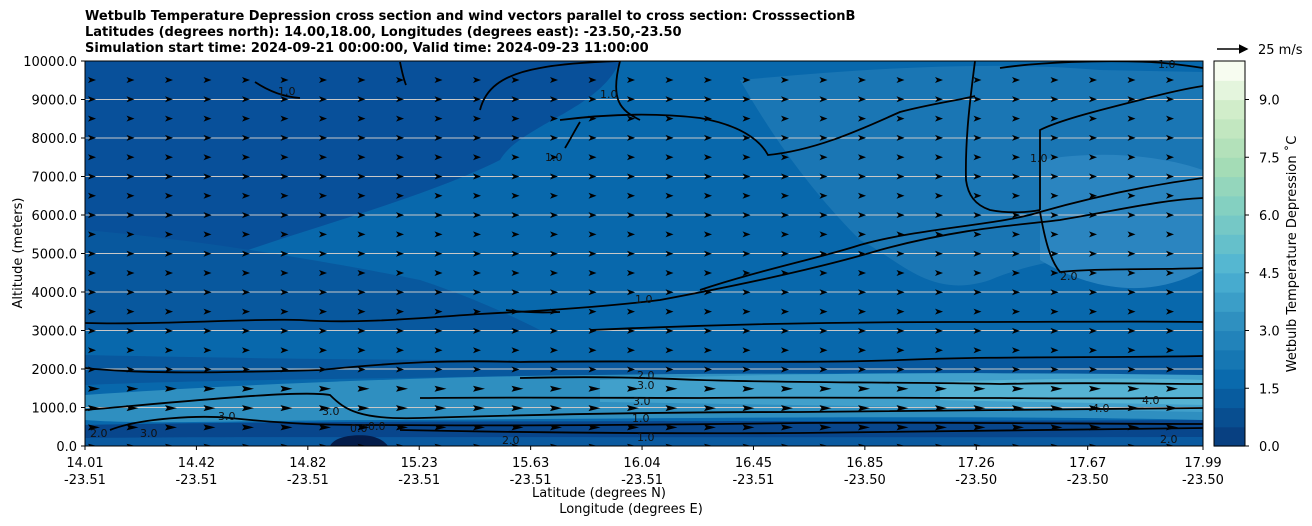 Image resolution: width=1312 pixels, height=526 pixels. What do you see at coordinates (18, 253) in the screenshot?
I see `y-axis-label: Altitude (meters)` at bounding box center [18, 253].